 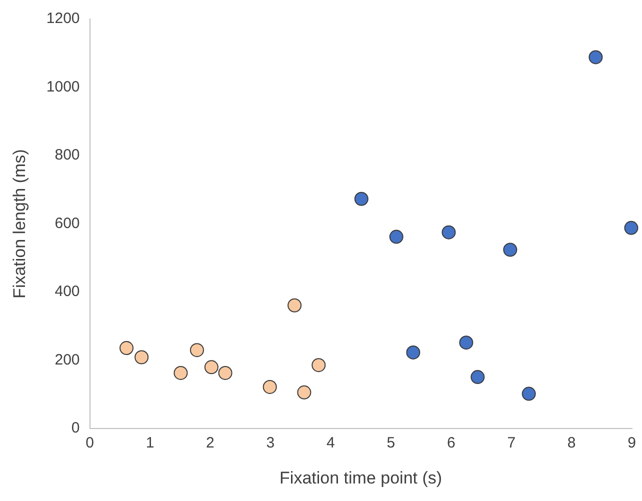 I want to click on x-tick-label: 6, so click(x=451, y=443).